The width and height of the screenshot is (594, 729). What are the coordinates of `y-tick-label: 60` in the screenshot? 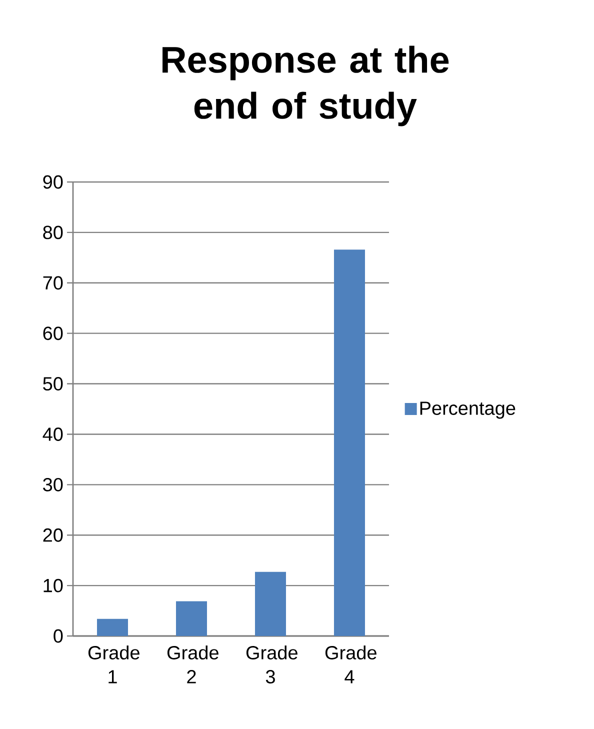 It's located at (53, 333).